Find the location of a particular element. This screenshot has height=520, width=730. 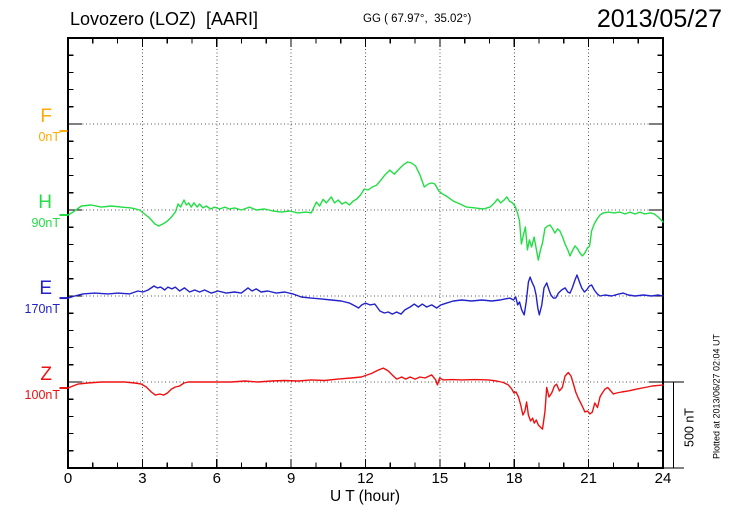

component-label-E: E is located at coordinates (45, 288).